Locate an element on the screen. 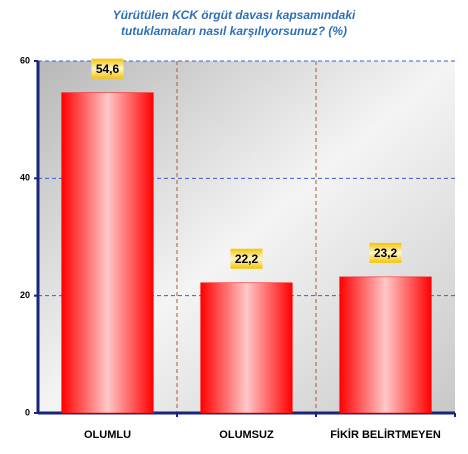 This screenshot has height=454, width=468. y-tick-label: 40 is located at coordinates (25, 178).